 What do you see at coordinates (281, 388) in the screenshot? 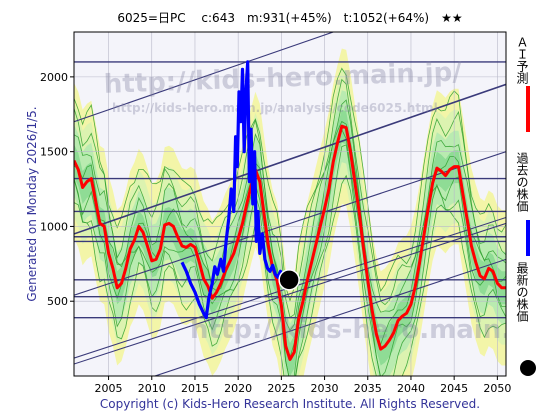
I see `x-tick-label-2025: 2025` at bounding box center [281, 388].